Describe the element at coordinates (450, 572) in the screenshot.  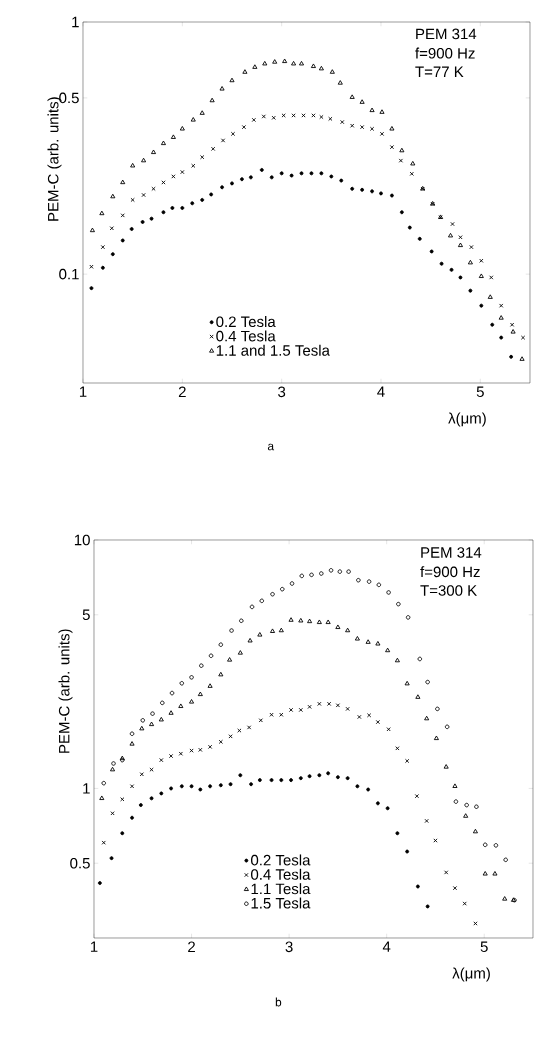
I see `annotation: f=900 Hz` at that location.